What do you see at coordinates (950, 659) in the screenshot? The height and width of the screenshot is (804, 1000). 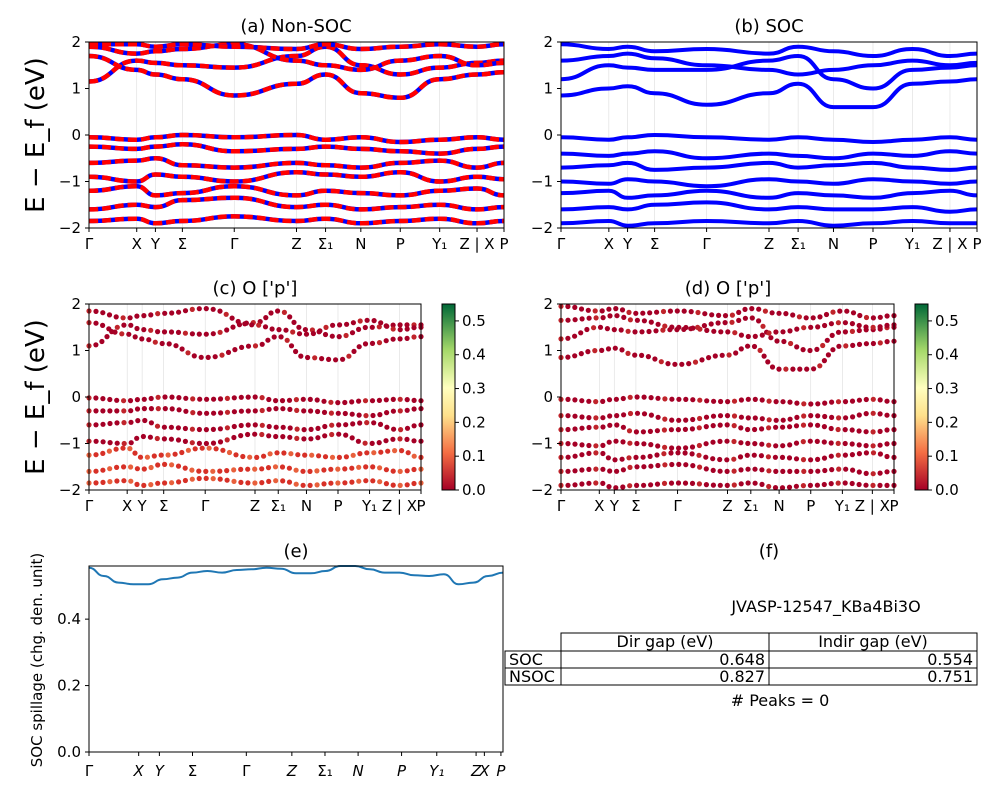 I see `row-soc-indir: 0.554` at bounding box center [950, 659].